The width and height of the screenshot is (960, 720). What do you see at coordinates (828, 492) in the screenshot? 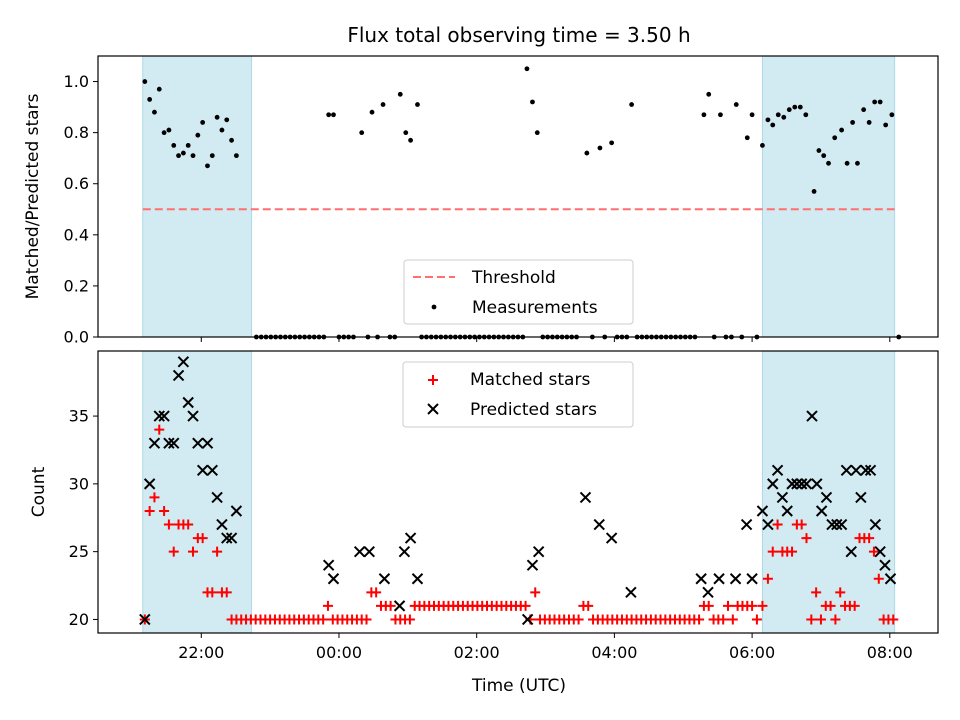
I see `shaded-span` at bounding box center [828, 492].